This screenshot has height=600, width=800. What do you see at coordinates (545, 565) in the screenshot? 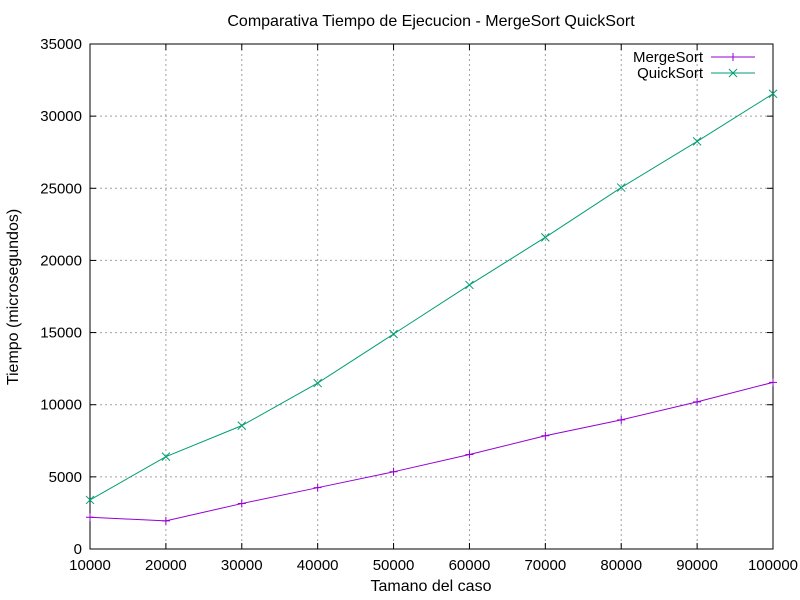
I see `x-tick-label: 70000` at bounding box center [545, 565].